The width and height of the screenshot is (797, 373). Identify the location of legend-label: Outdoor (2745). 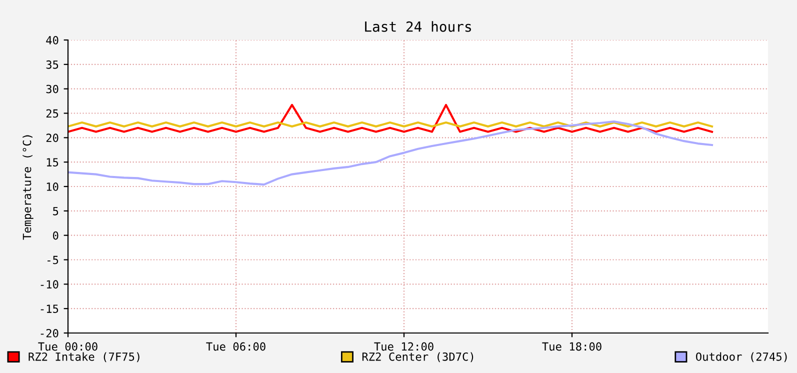
(741, 357).